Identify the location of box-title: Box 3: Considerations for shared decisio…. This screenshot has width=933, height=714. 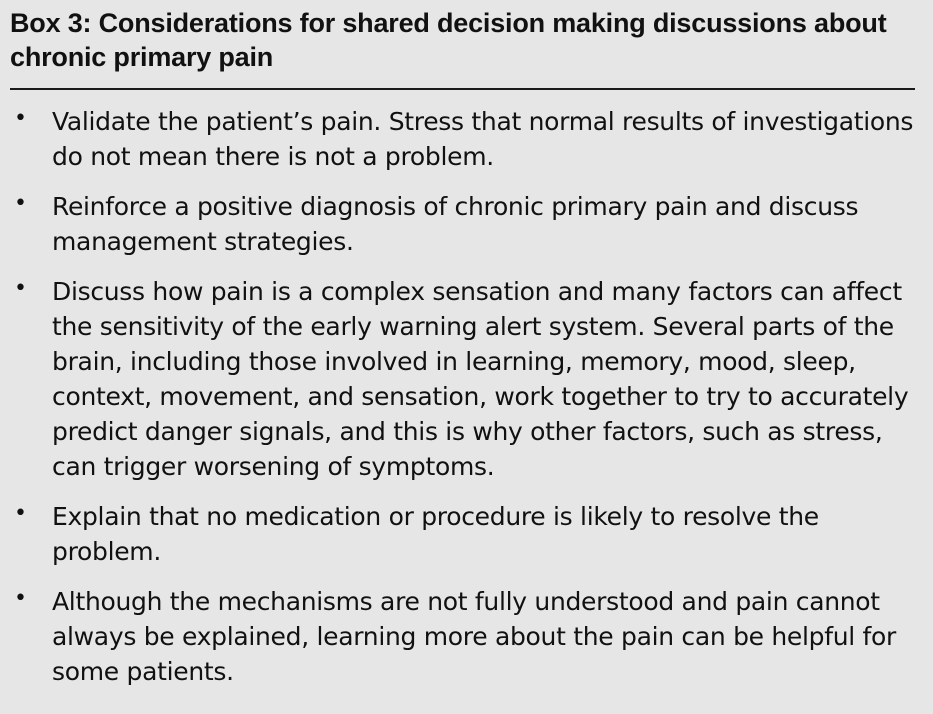
(448, 40).